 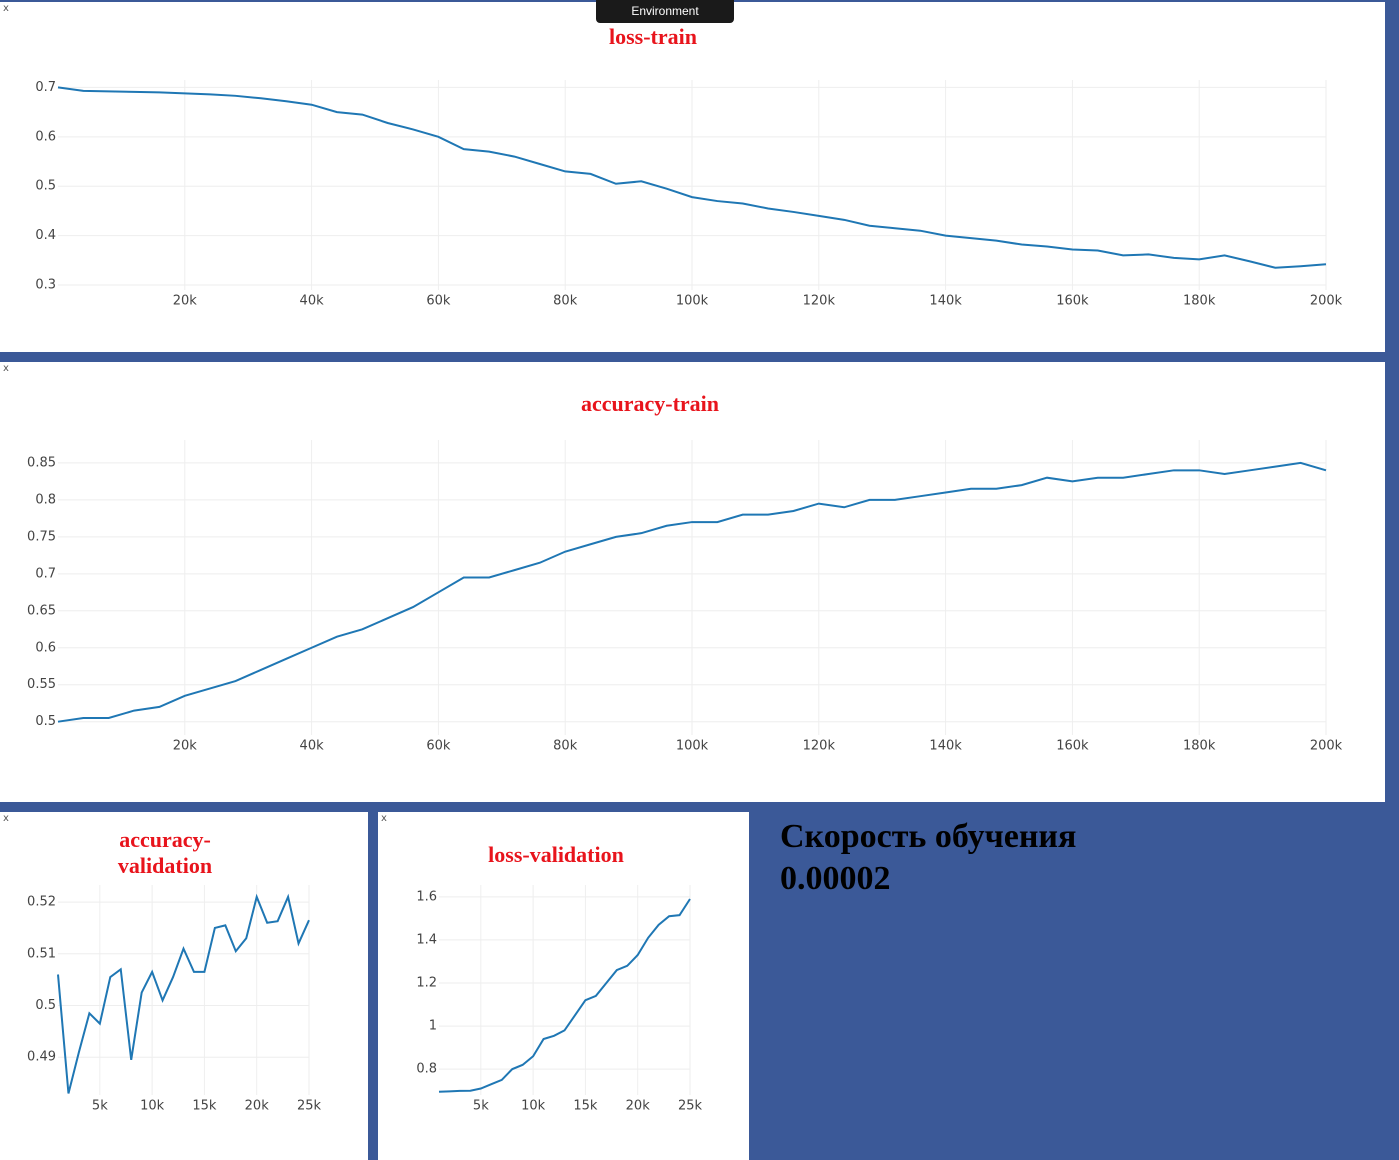 What do you see at coordinates (41, 953) in the screenshot?
I see `y-tick-label: 0.51` at bounding box center [41, 953].